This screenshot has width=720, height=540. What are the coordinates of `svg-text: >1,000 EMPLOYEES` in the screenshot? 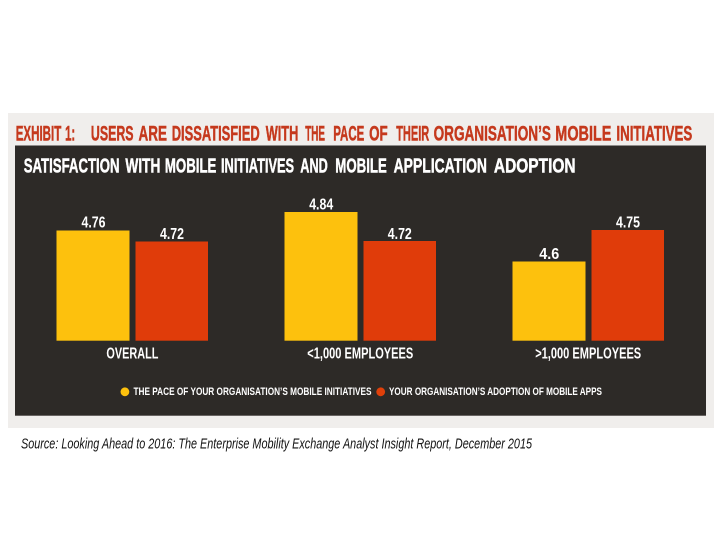 It's located at (588, 353).